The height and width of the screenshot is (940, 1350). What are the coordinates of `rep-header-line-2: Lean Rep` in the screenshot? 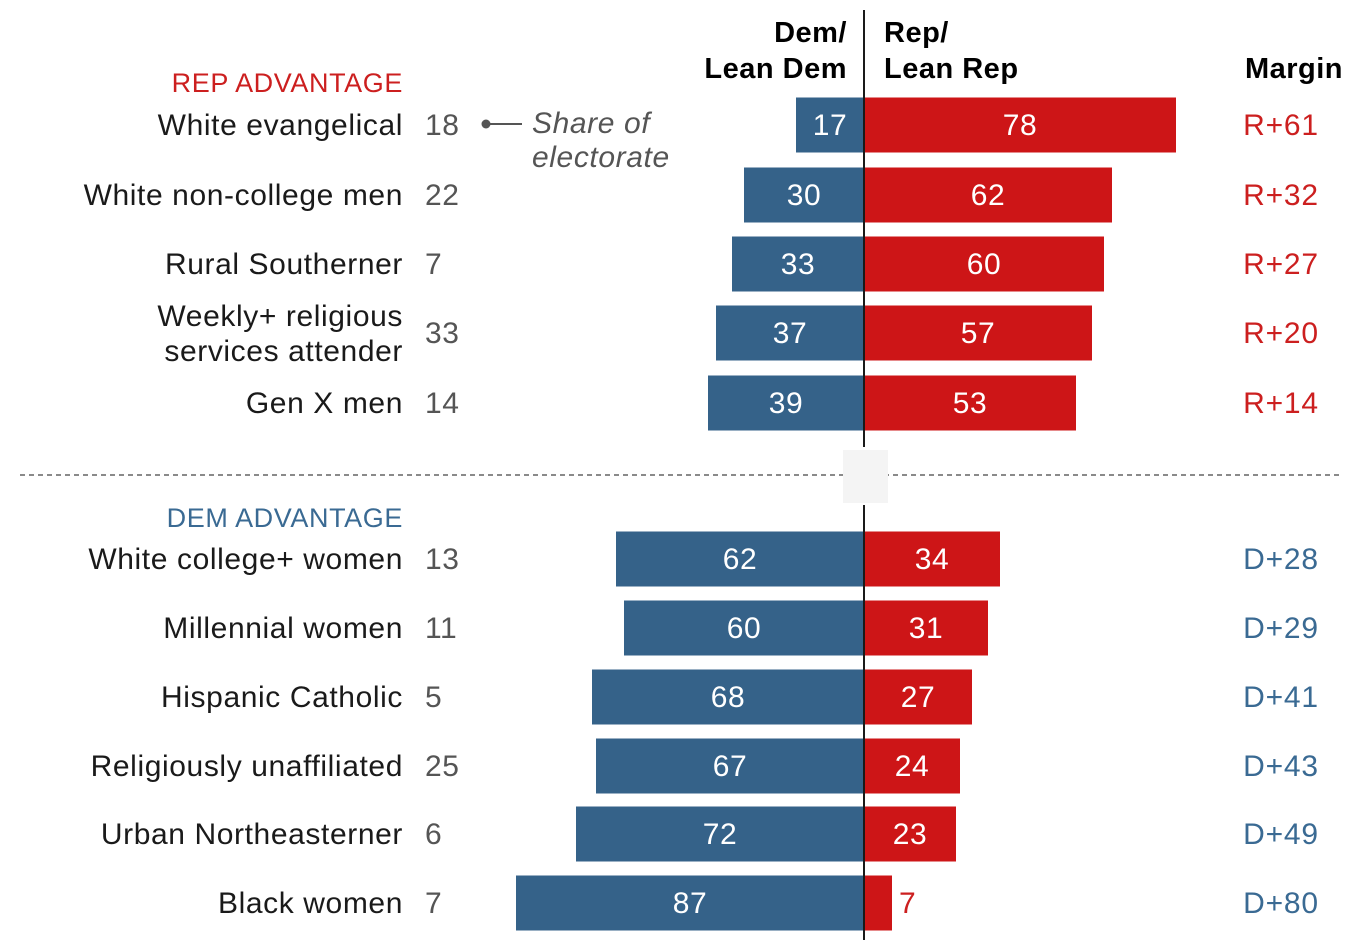 It's located at (951, 69).